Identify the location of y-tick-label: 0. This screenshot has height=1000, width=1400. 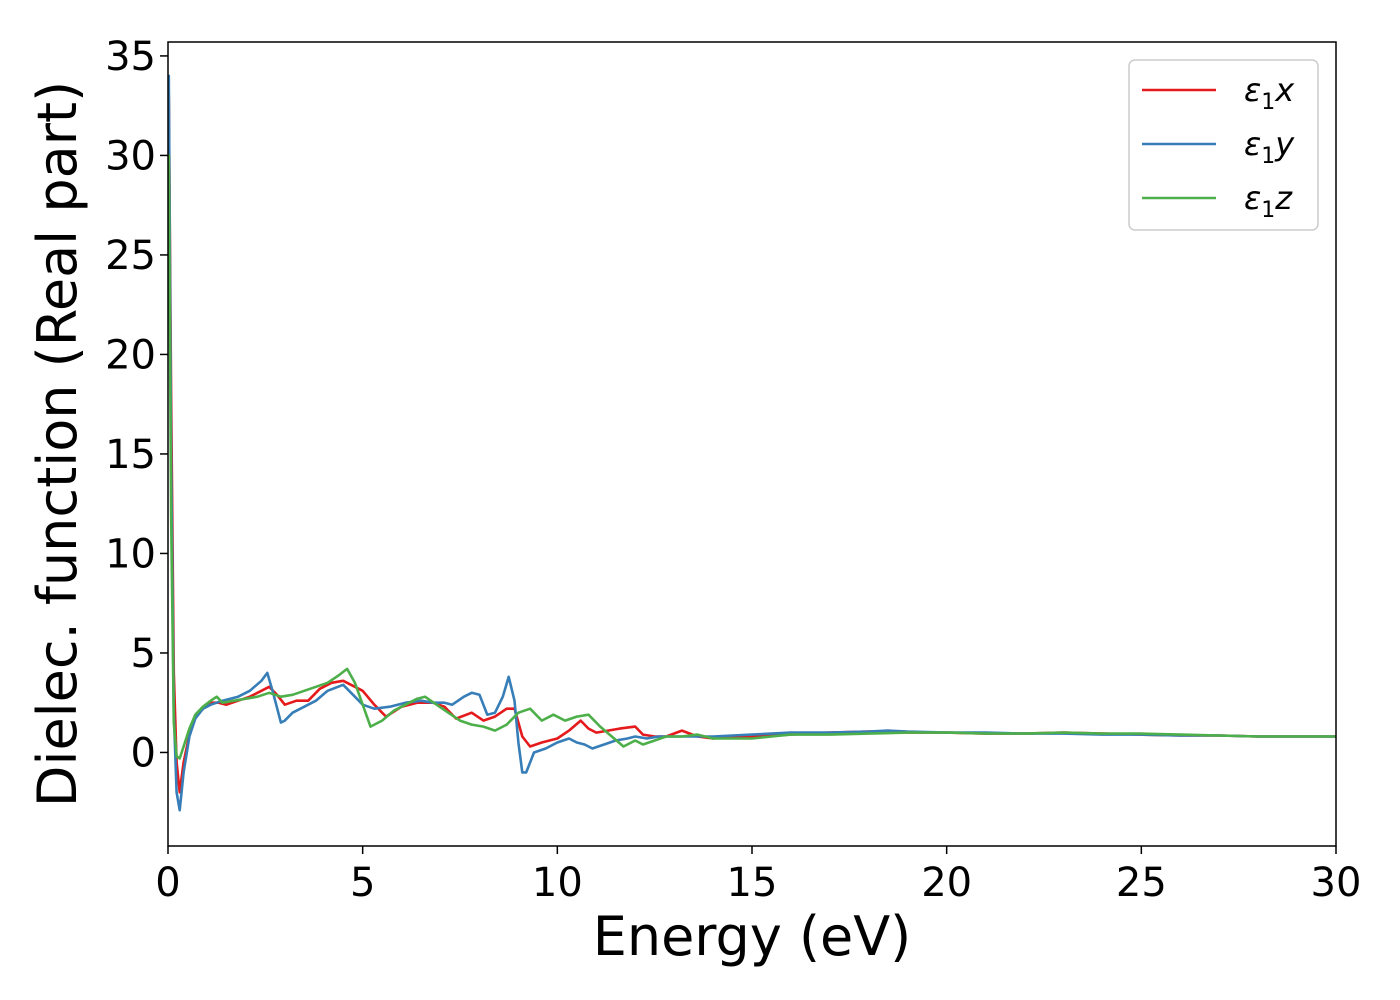
(143, 753).